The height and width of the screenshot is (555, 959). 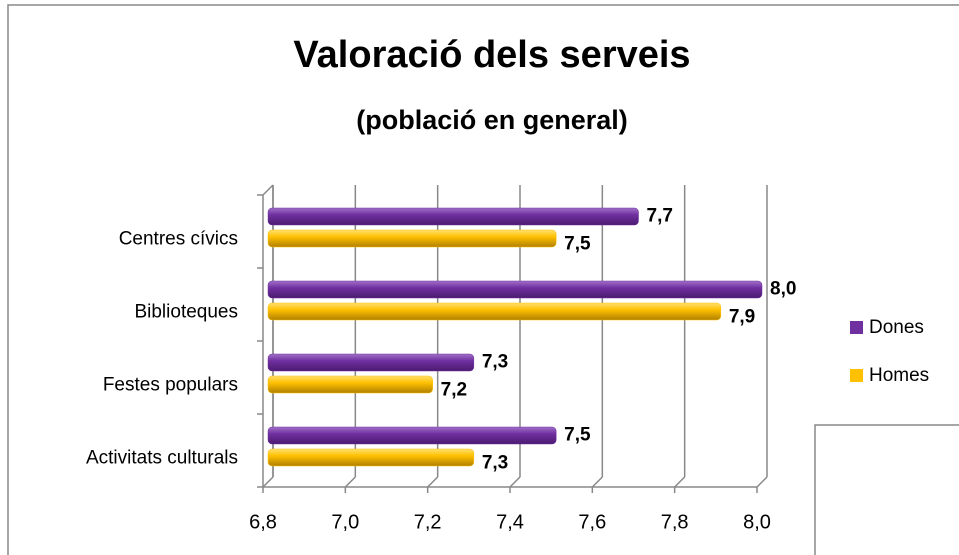 I want to click on y-tick-label: Activitats culturals, so click(x=162, y=458).